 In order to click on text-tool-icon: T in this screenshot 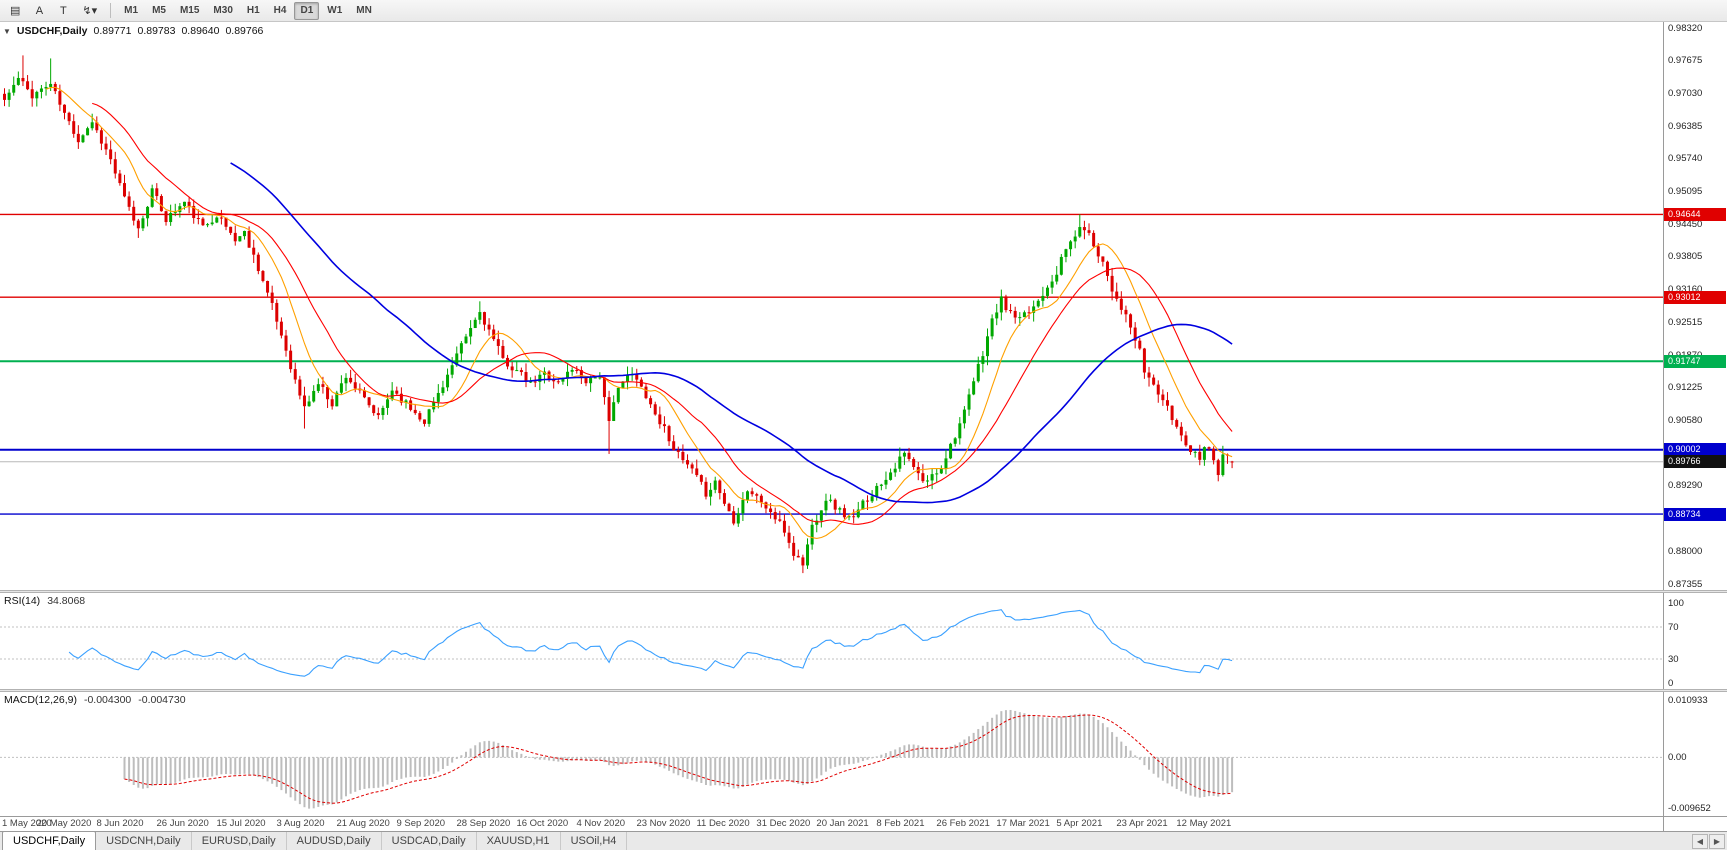, I will do `click(63, 10)`.